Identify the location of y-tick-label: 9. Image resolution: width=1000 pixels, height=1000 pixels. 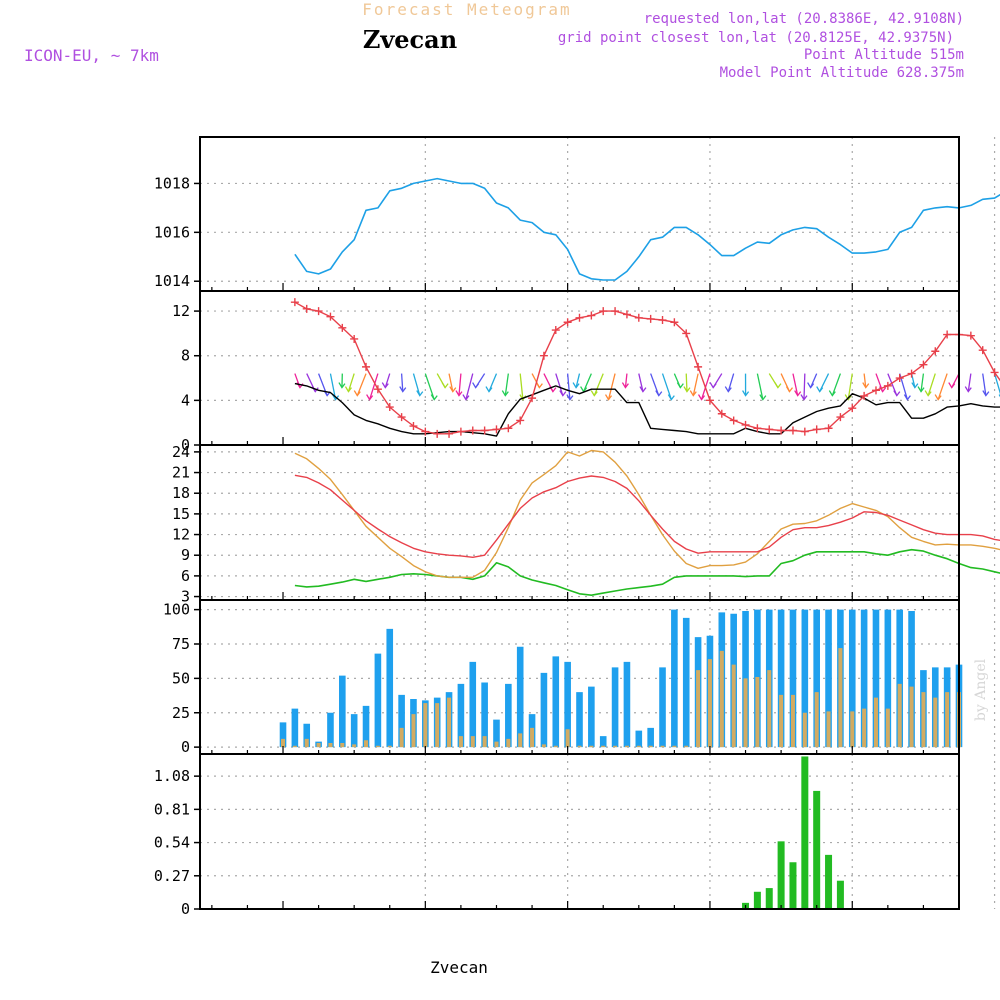
(185, 555).